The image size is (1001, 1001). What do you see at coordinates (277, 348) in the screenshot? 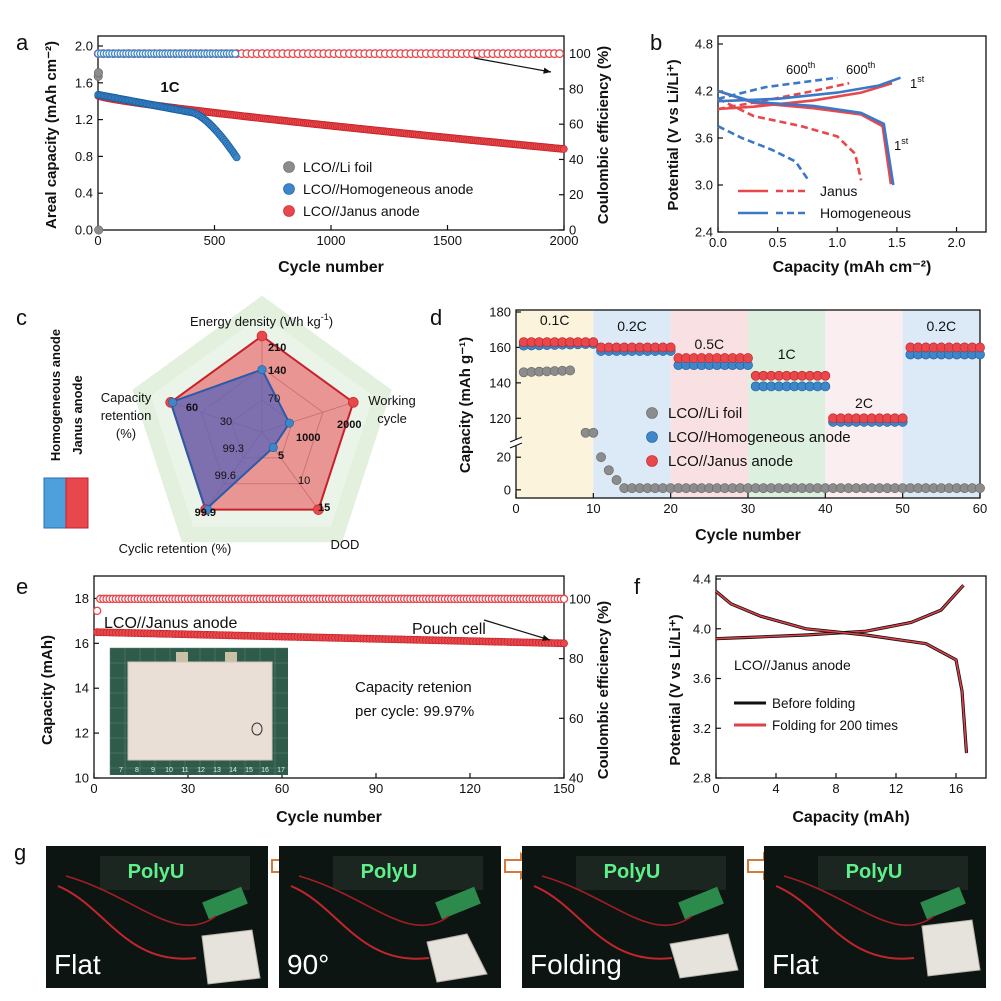
I see `radar-tick: 210` at bounding box center [277, 348].